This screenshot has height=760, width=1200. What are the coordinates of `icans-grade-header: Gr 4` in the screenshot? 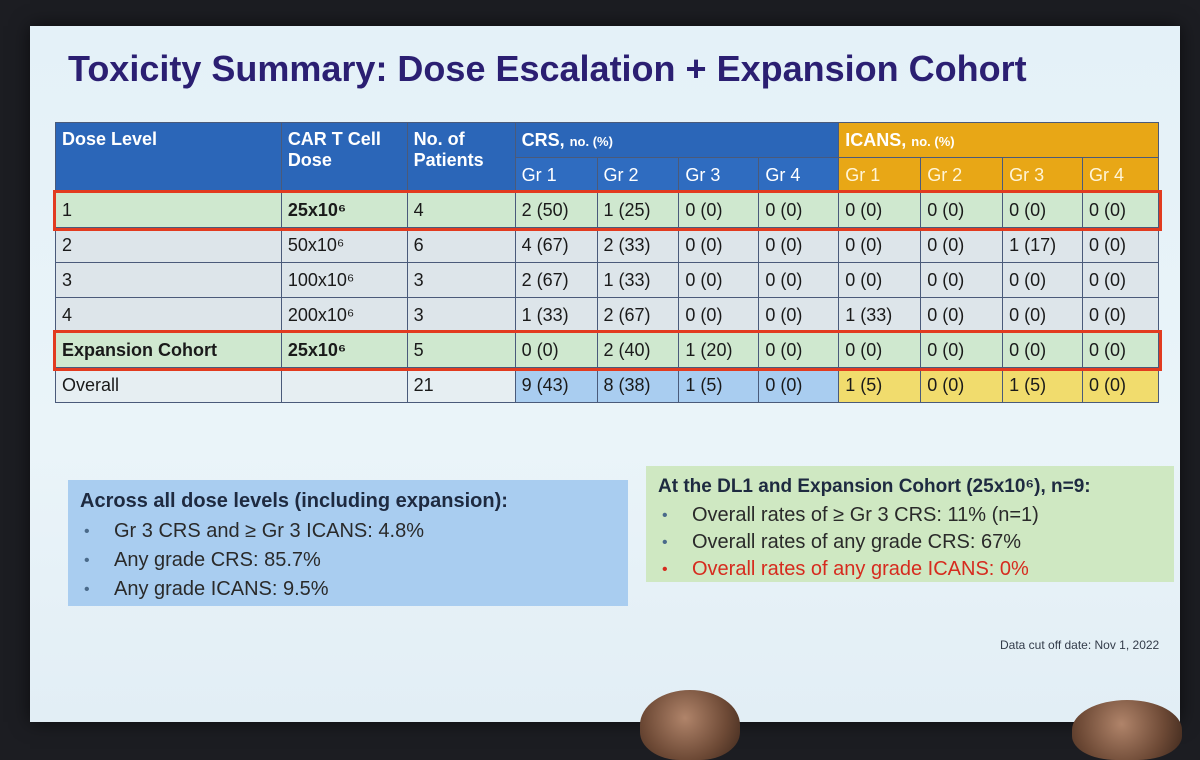 It's located at (1120, 175).